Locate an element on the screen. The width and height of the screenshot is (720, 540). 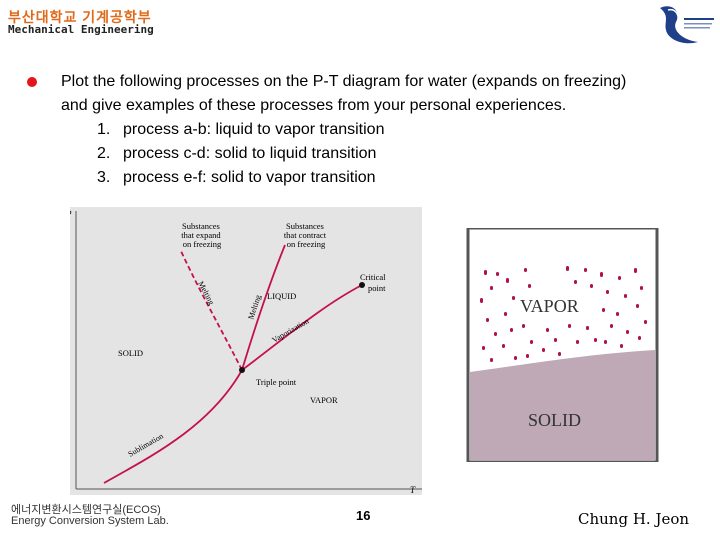
page-number: 16 is located at coordinates (363, 515).